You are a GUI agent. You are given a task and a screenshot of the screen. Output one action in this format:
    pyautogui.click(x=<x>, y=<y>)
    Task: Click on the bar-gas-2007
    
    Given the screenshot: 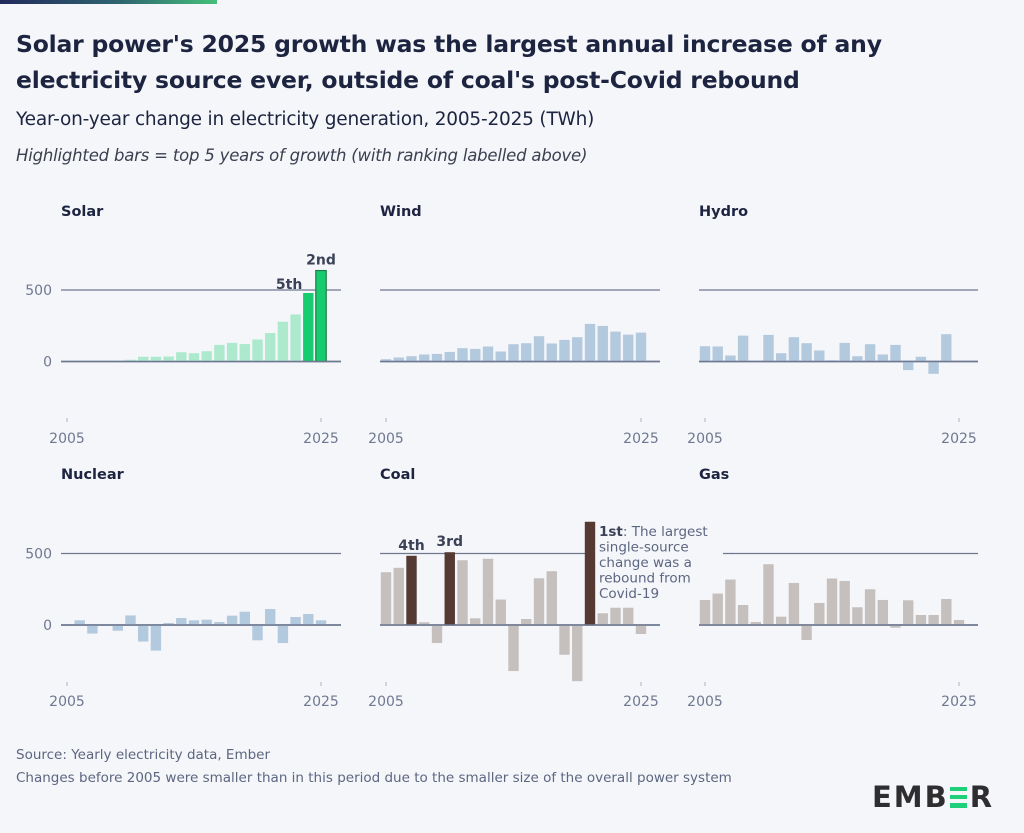 What is the action you would take?
    pyautogui.click(x=730, y=602)
    